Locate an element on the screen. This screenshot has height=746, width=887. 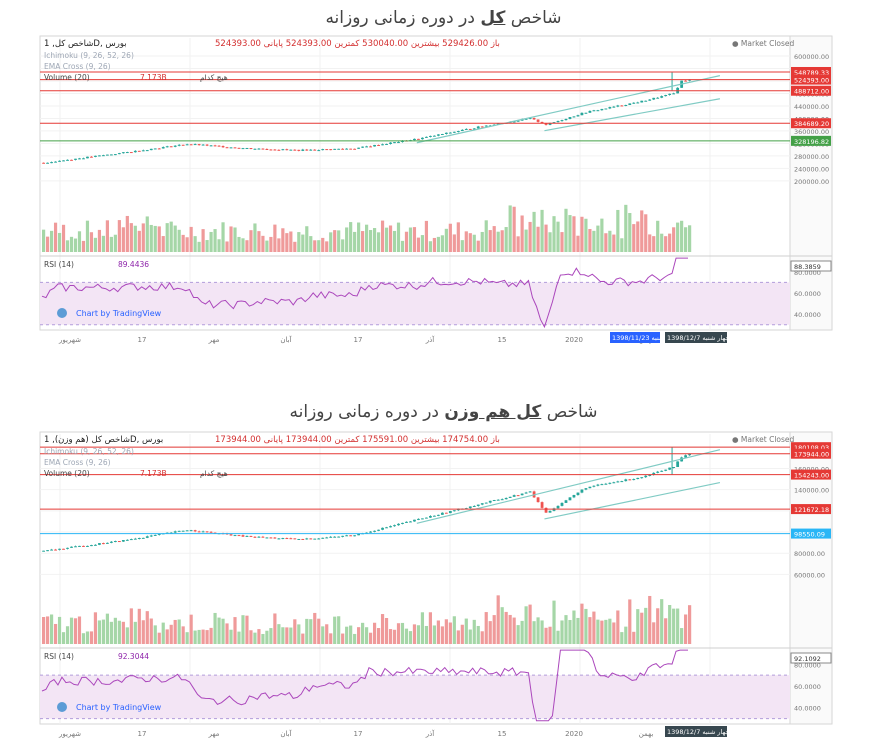
trend-line-upper is located at coordinates (568, 486).